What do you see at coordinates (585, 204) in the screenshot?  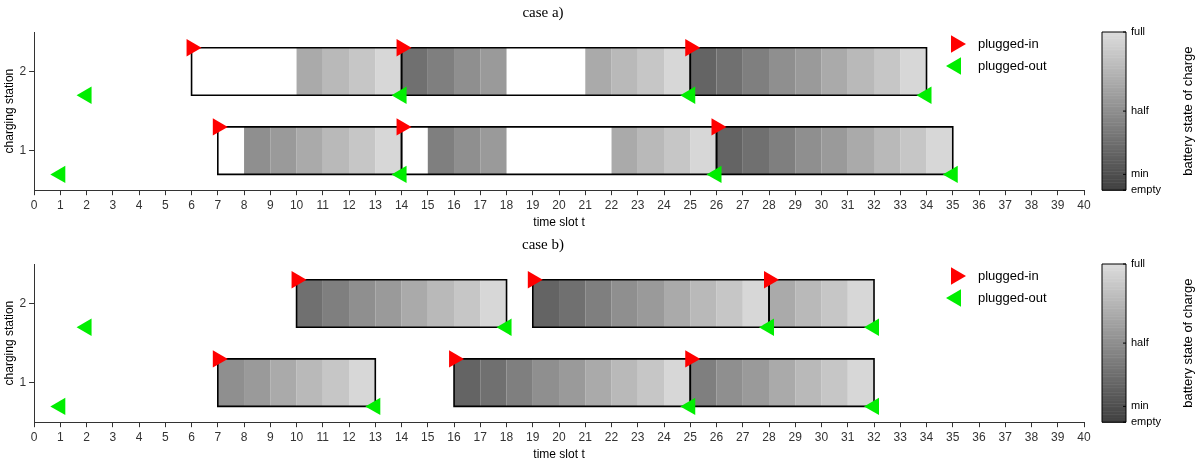 I see `x-tick-label: 21` at bounding box center [585, 204].